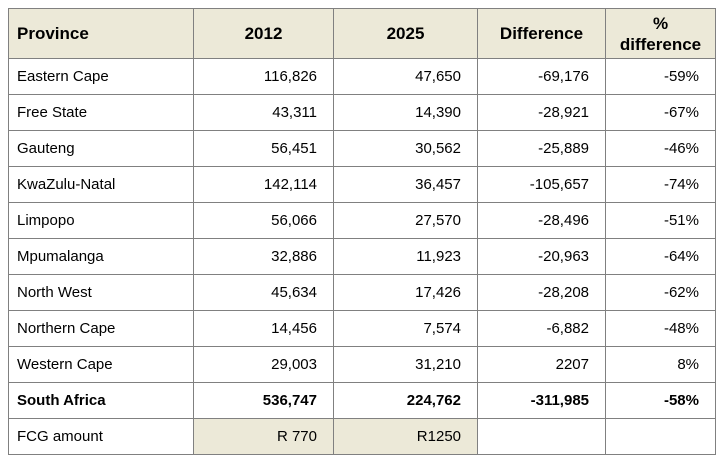  I want to click on cell-pct-difference: -48%, so click(660, 328).